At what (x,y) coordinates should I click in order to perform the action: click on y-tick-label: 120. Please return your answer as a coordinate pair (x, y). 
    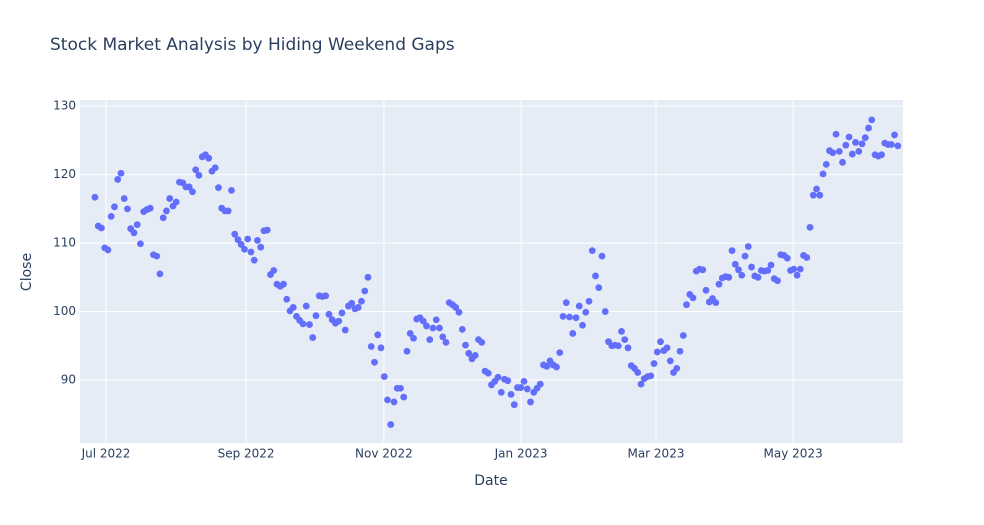
    Looking at the image, I should click on (64, 174).